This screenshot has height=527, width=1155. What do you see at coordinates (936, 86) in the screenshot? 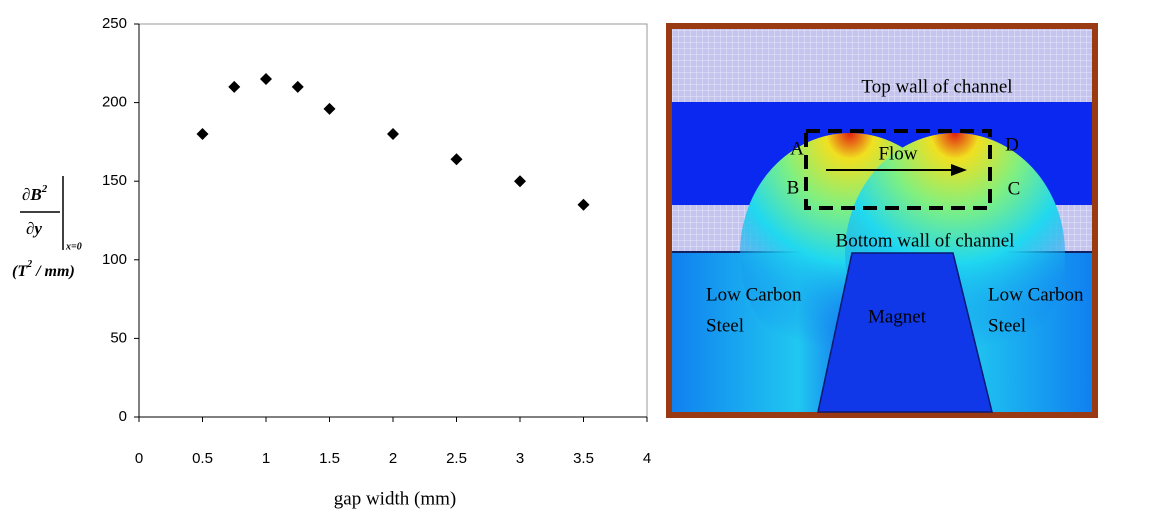
I see `label: Top wall of channel` at bounding box center [936, 86].